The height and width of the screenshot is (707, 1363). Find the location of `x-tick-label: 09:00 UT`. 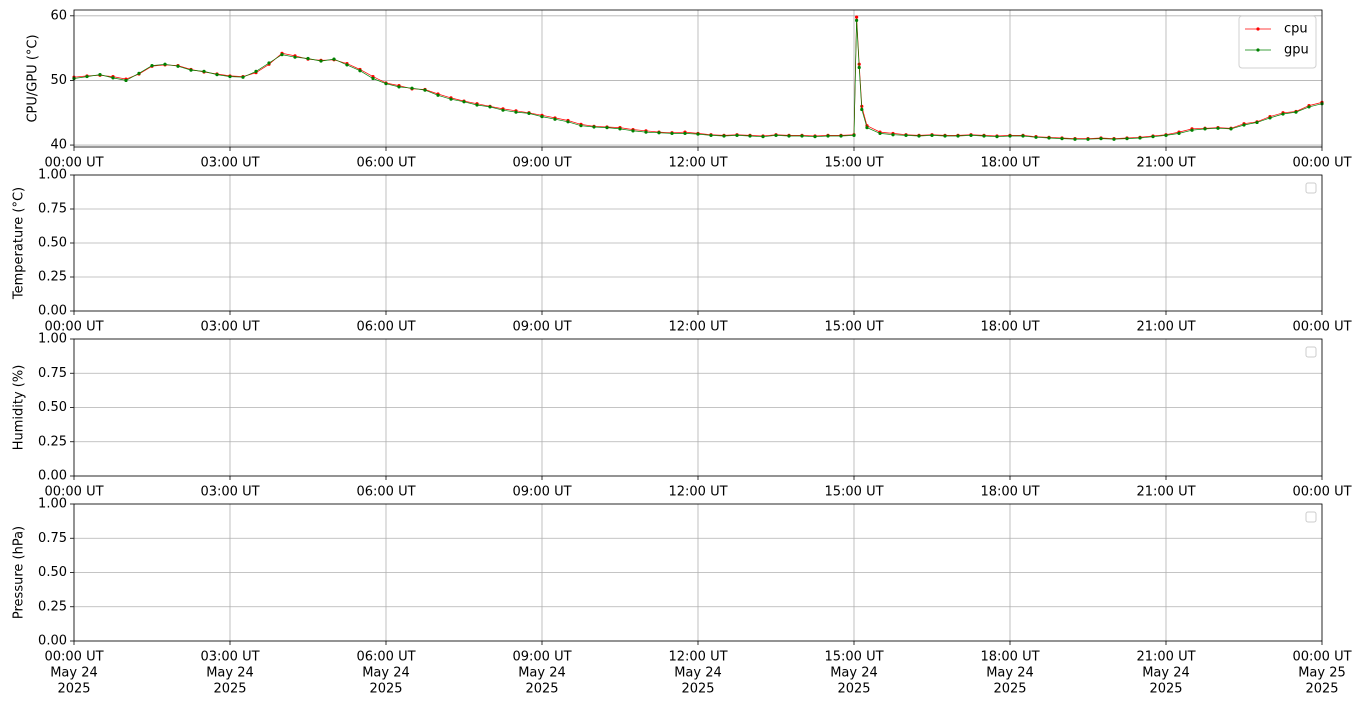

x-tick-label: 09:00 UT is located at coordinates (541, 327).